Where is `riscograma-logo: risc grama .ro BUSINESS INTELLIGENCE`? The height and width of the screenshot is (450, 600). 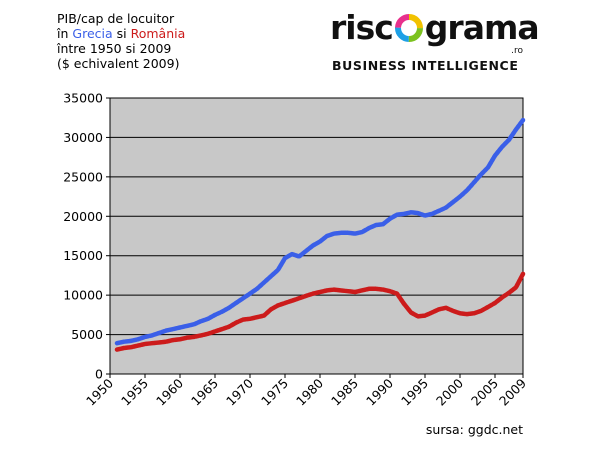 riscograma-logo: risc grama .ro BUSINESS INTELLIGENCE is located at coordinates (433, 41).